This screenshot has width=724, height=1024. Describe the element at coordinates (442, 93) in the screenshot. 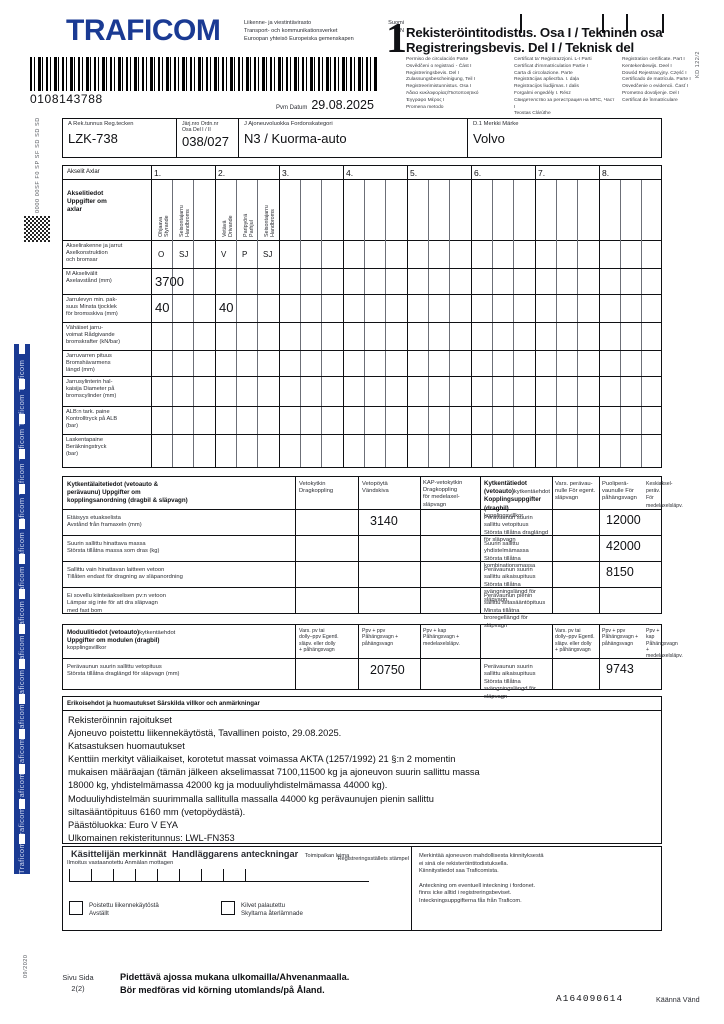

I see `translation-line: Άδεια κυκλοφορίας/Πιστοποιητικό` at that location.